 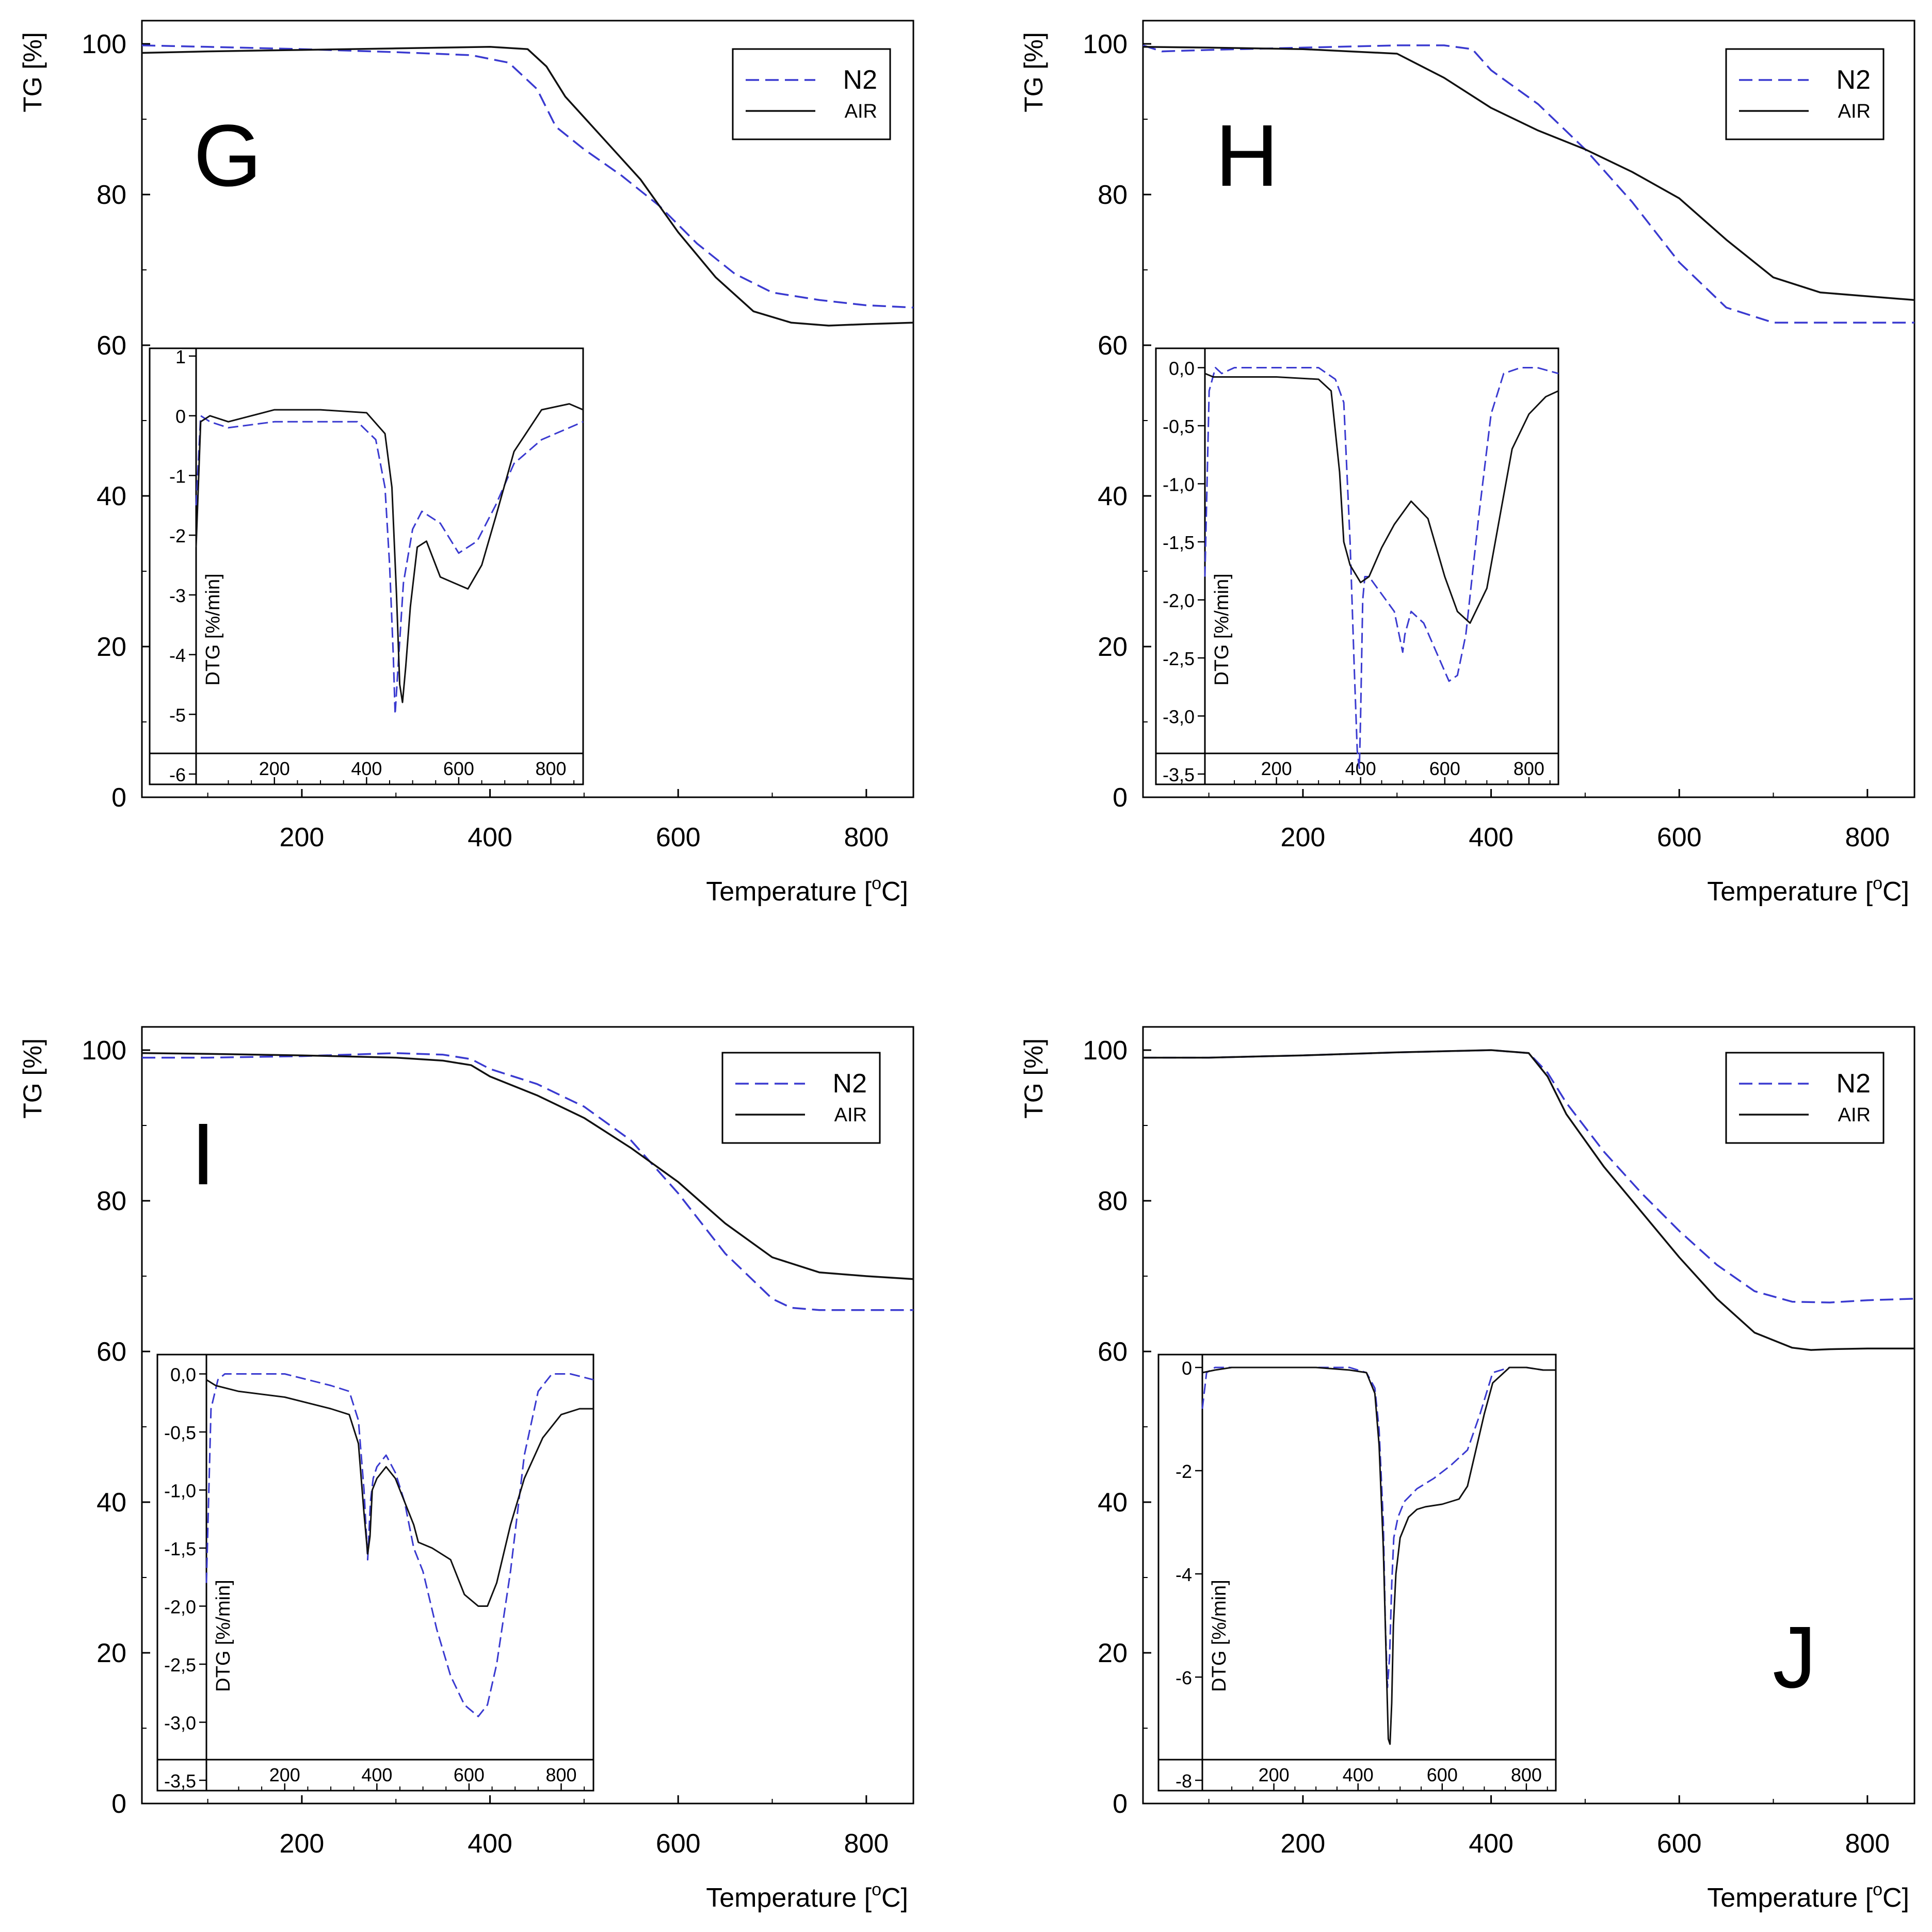 I want to click on inset-y-tick-label: 0, so click(x=1187, y=1369).